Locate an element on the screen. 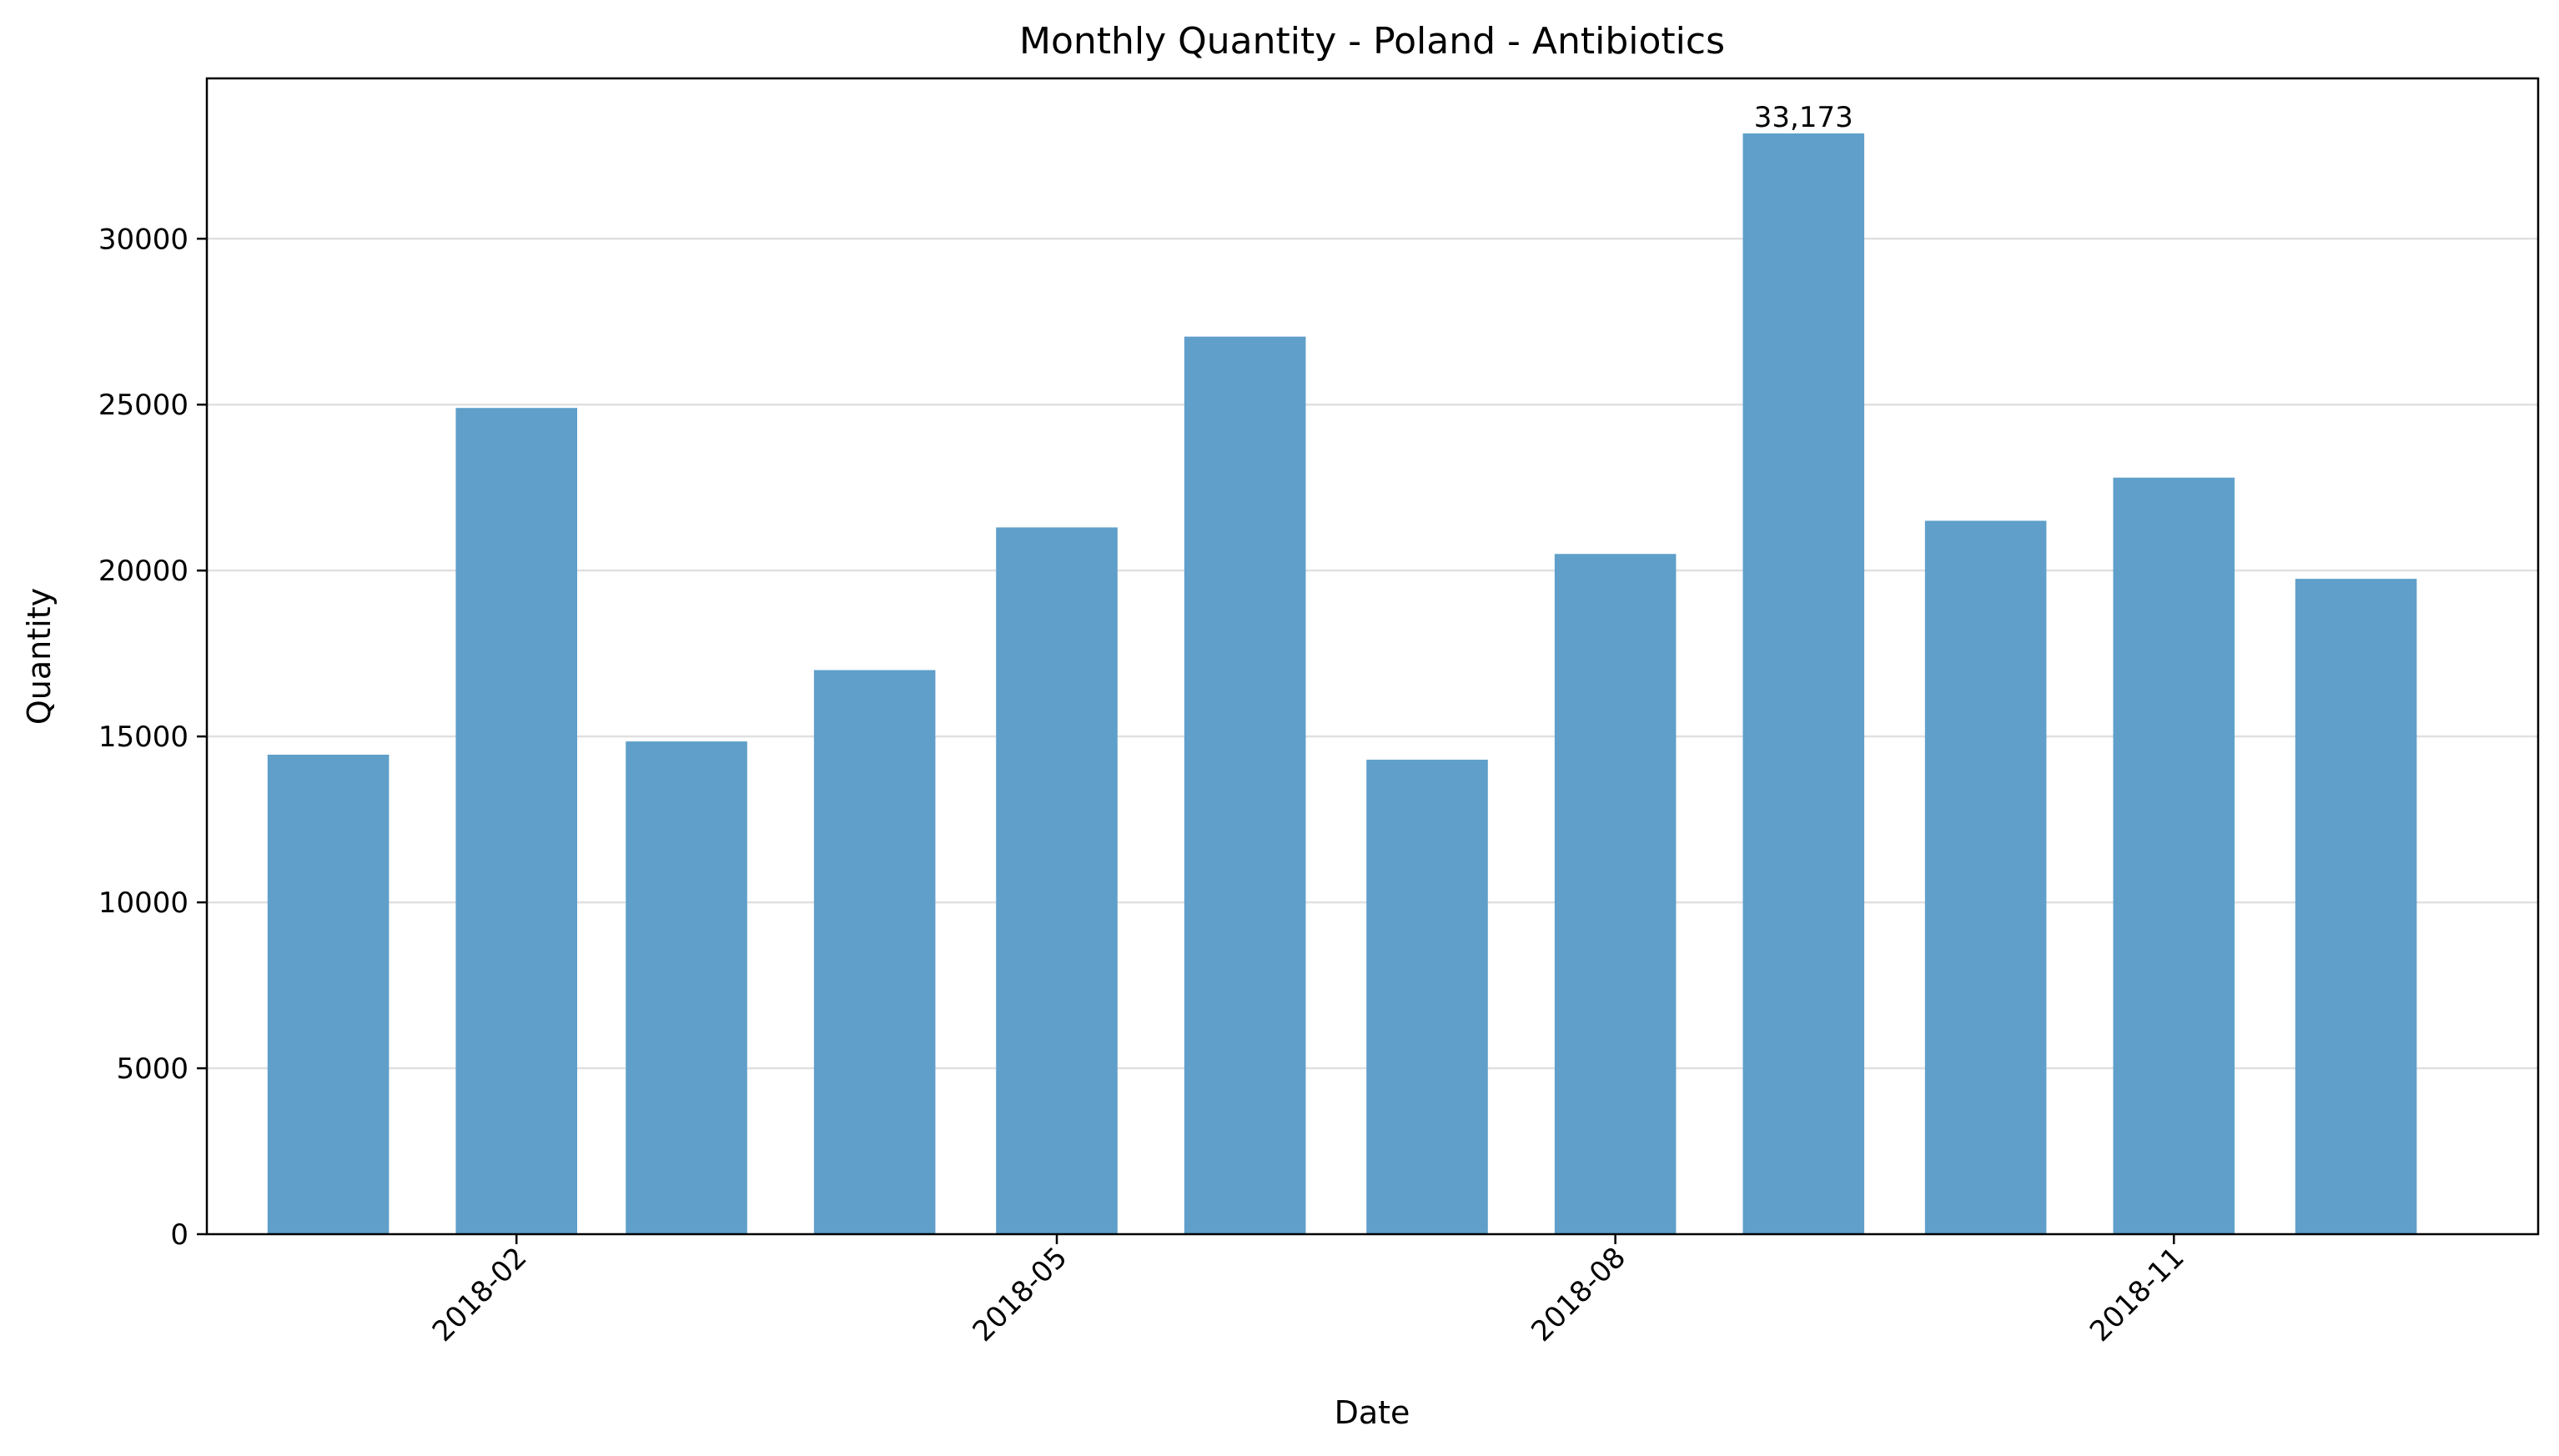 The image size is (2559, 1456). x-tick-label: 2018-02 is located at coordinates (480, 1294).